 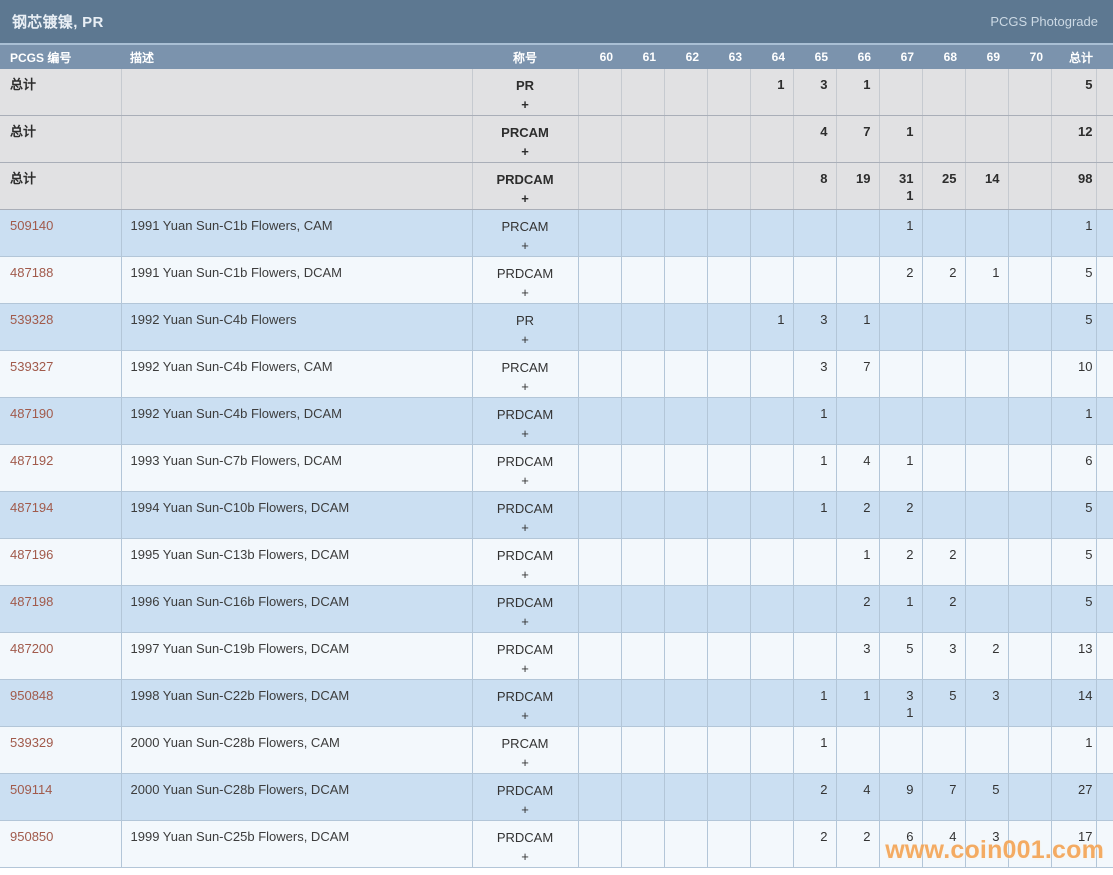 What do you see at coordinates (61, 233) in the screenshot?
I see `pcgs-number-link: 509140` at bounding box center [61, 233].